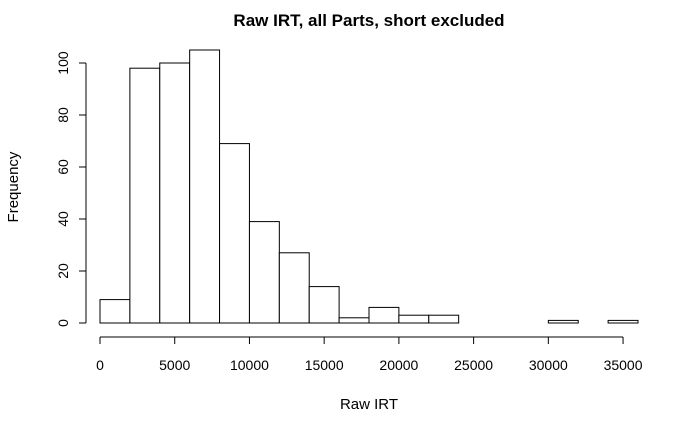  I want to click on y-tick-label-0: 0, so click(63, 323).